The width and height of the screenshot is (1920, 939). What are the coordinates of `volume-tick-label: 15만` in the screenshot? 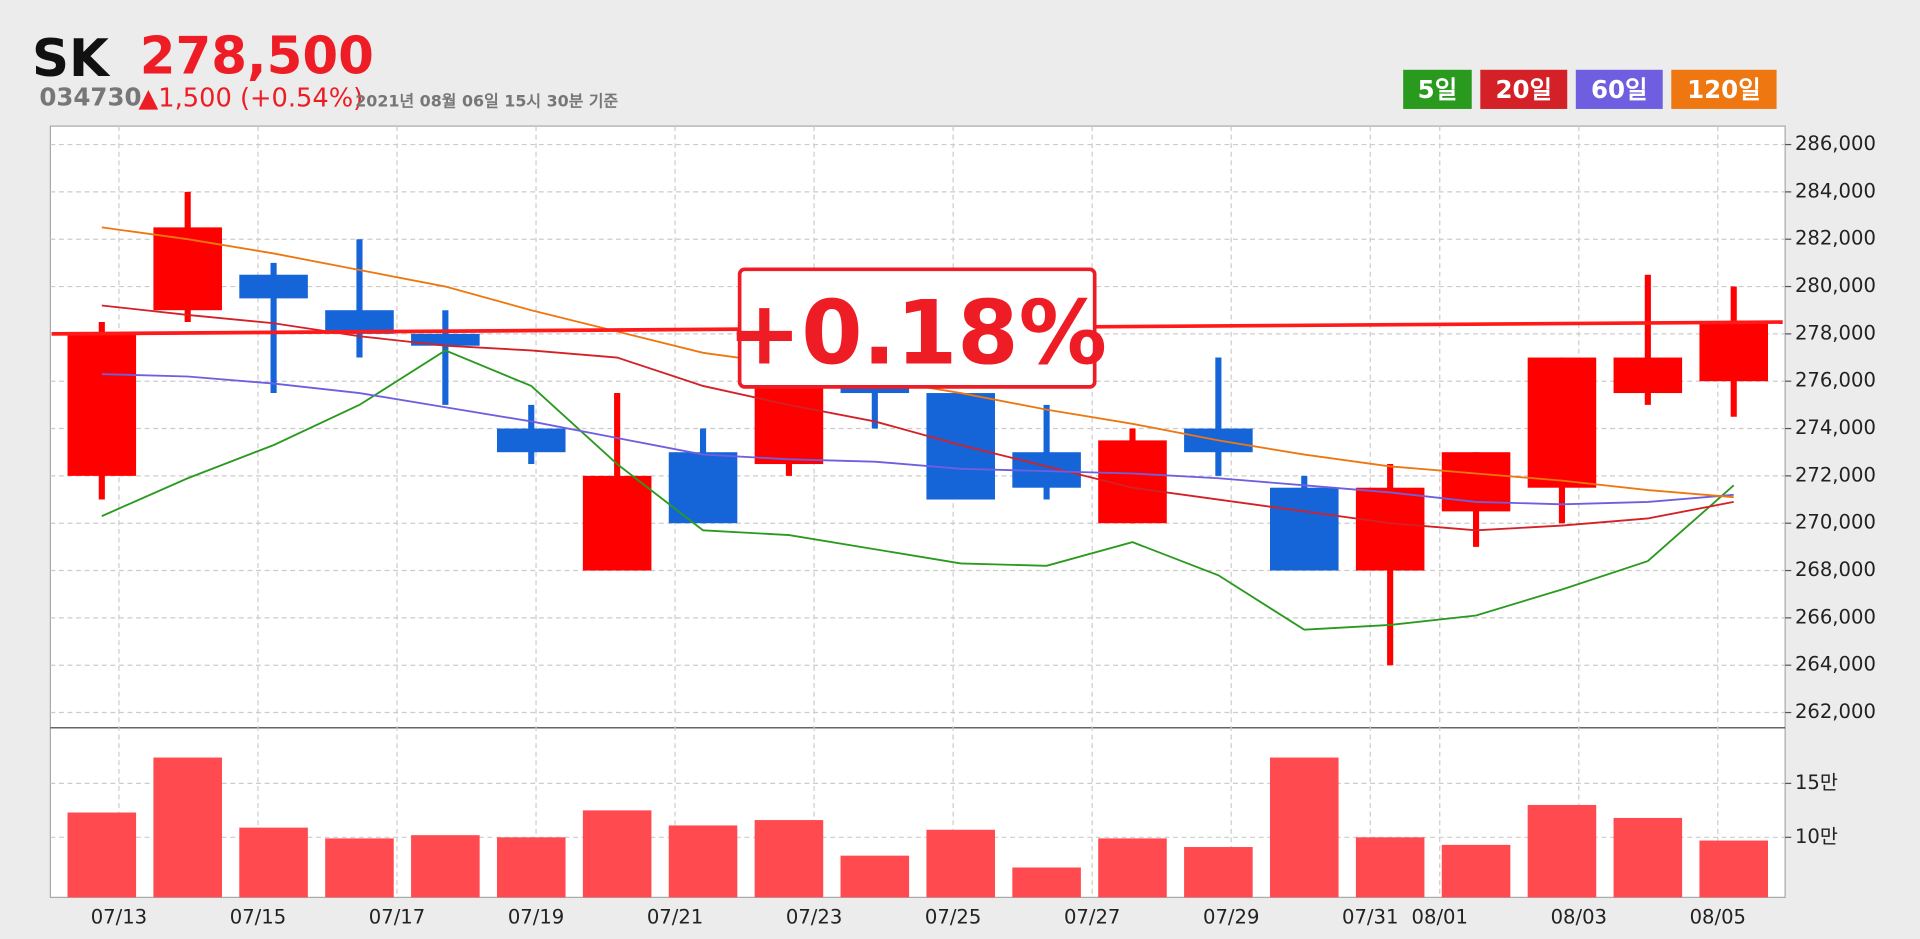 It's located at (1816, 782).